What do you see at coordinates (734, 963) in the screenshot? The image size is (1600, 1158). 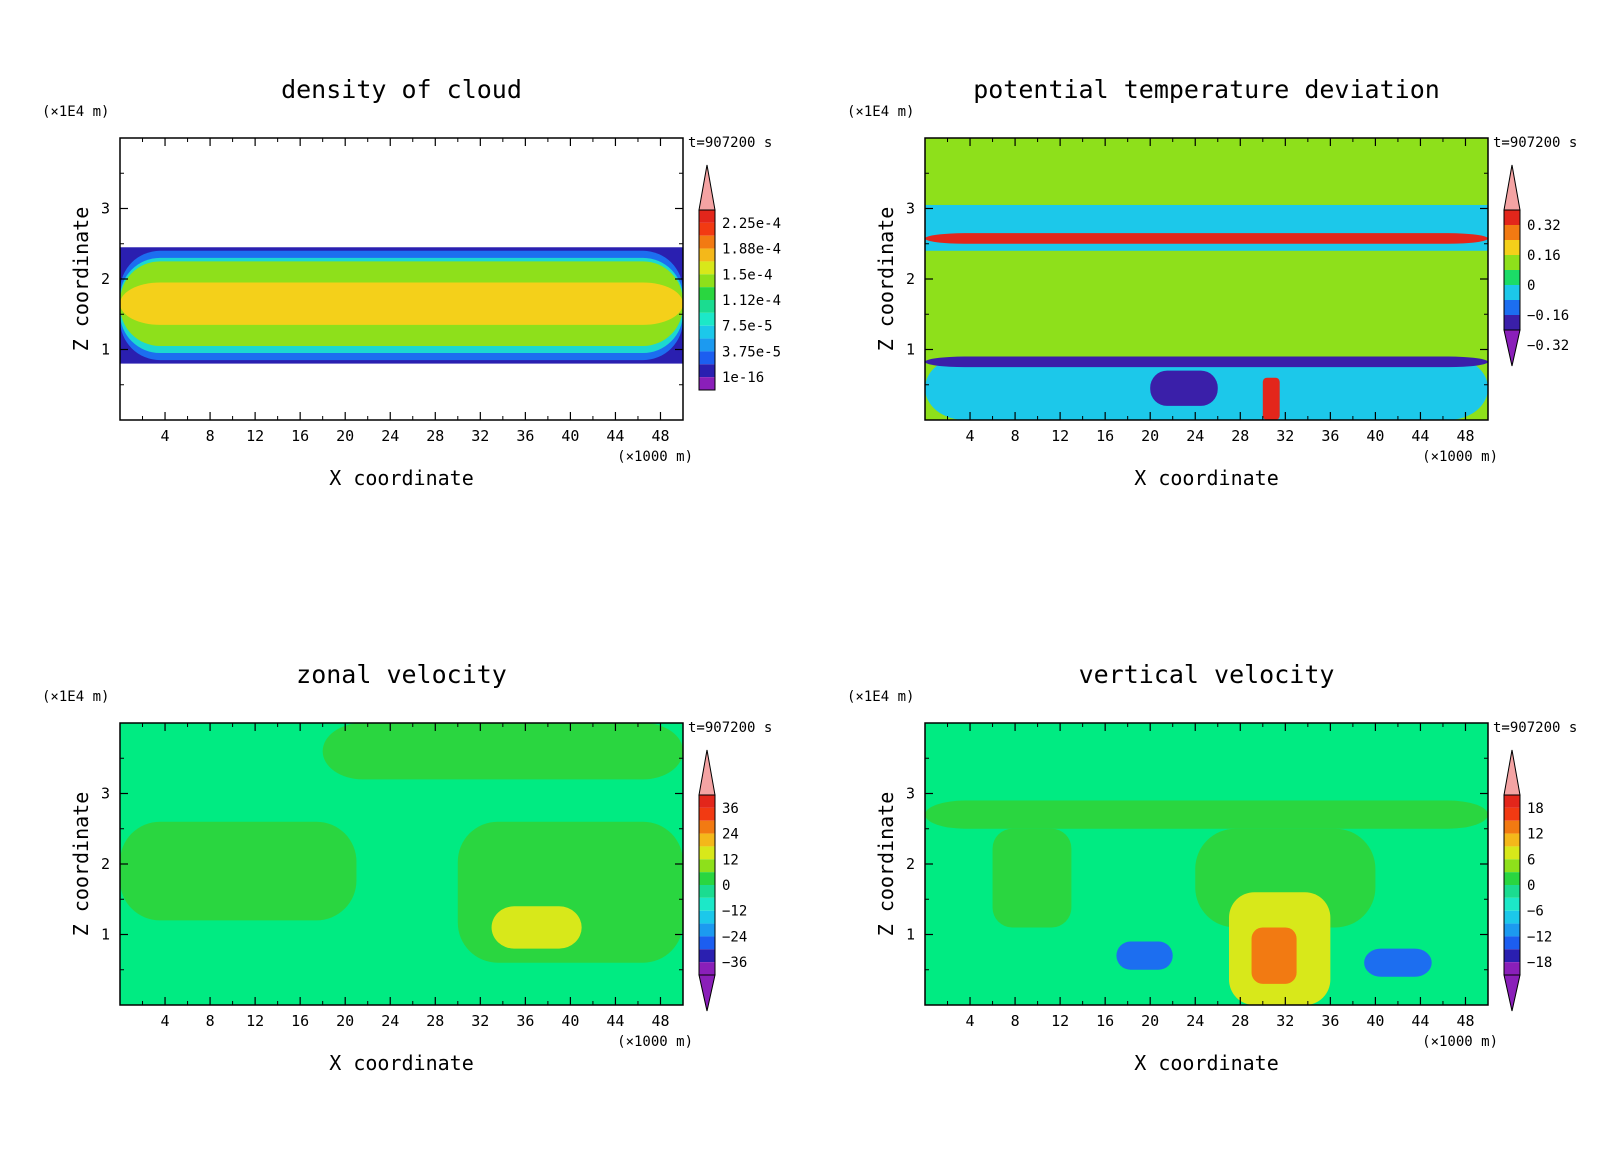 I see `colorbar-level-label: −36` at bounding box center [734, 963].